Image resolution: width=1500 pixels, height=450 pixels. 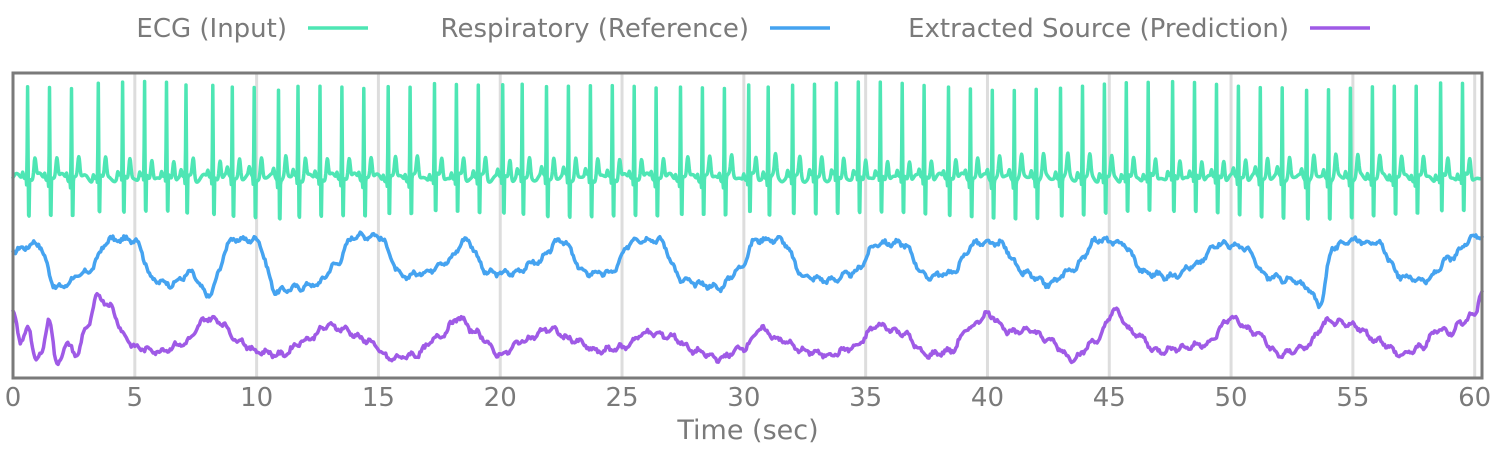 I want to click on legend-entry-ecg: ECG (Input), so click(x=252, y=29).